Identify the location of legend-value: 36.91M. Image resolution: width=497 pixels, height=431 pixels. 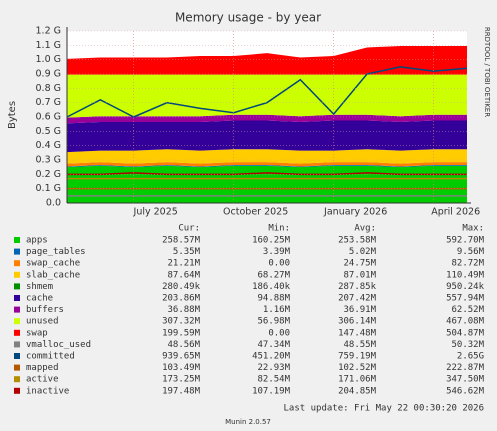
(359, 310).